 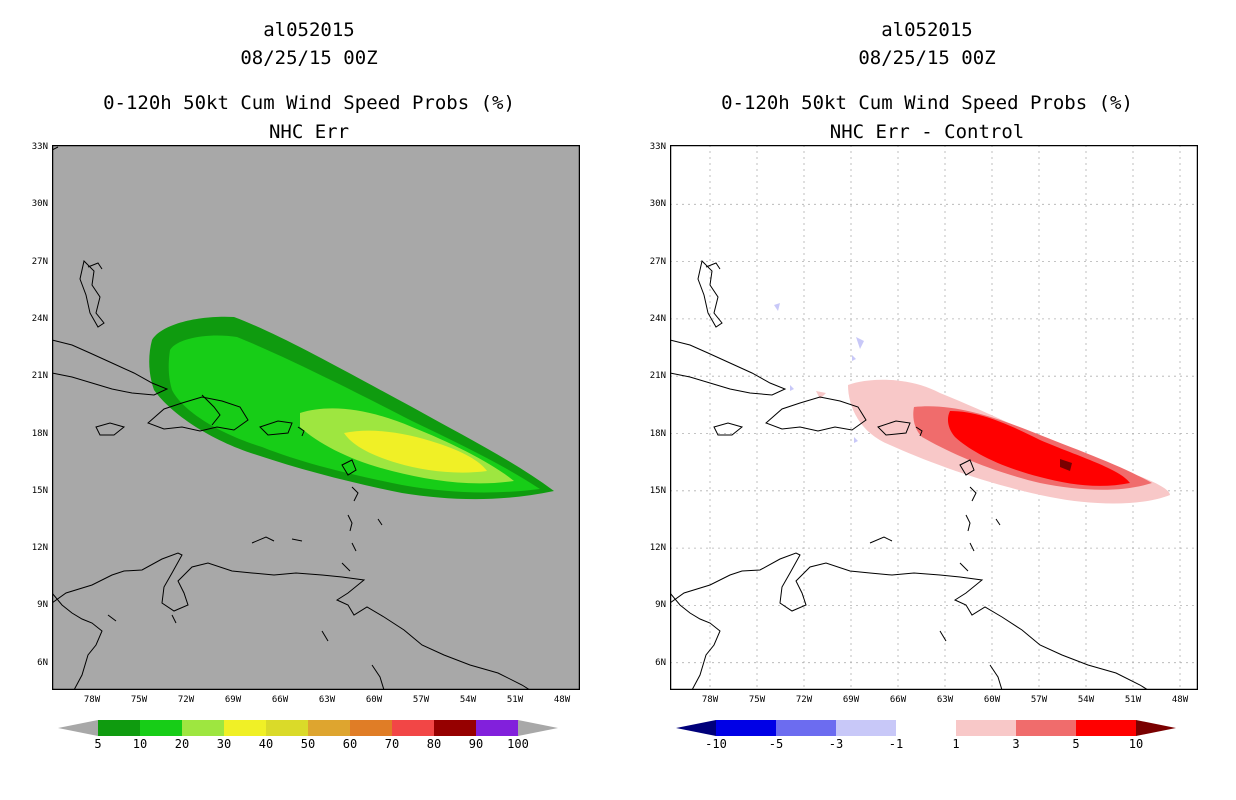 I want to click on colorbar-tick-label: 20, so click(x=182, y=744).